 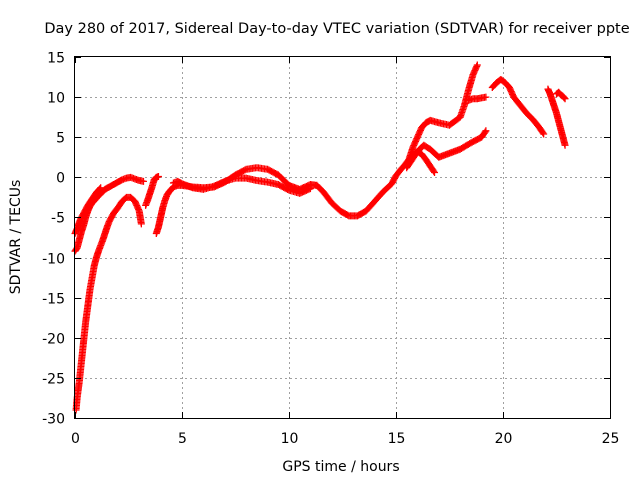 I want to click on y-tick-label: -30, so click(x=53, y=420).